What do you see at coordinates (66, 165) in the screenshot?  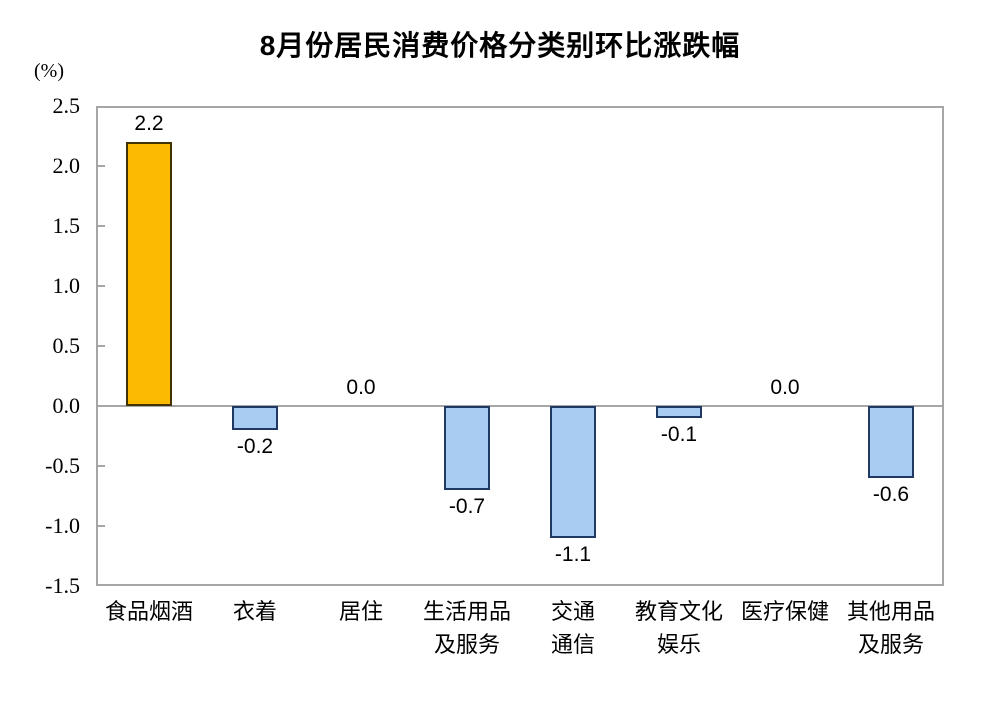 I see `y-axis-tick-label: 2.0` at bounding box center [66, 165].